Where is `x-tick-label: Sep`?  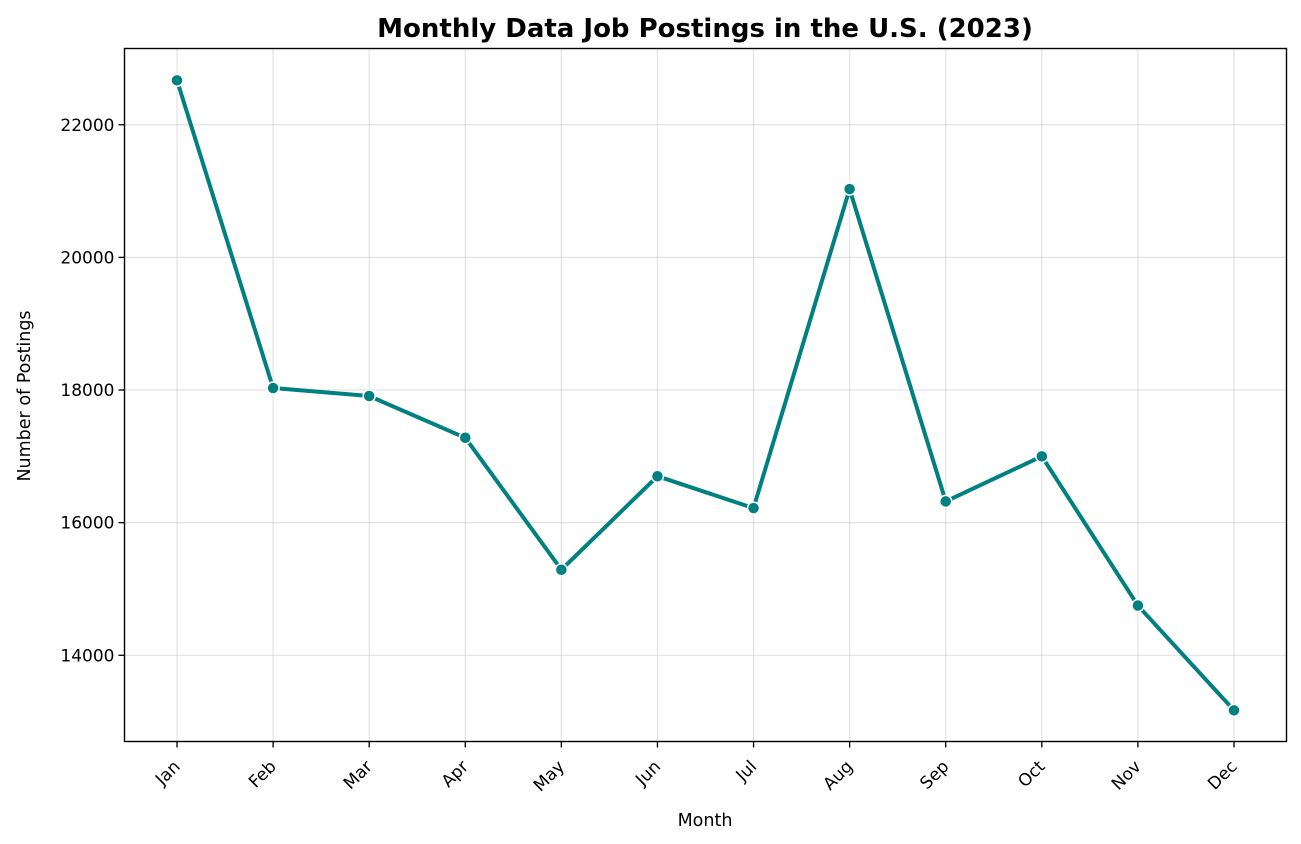 x-tick-label: Sep is located at coordinates (934, 775).